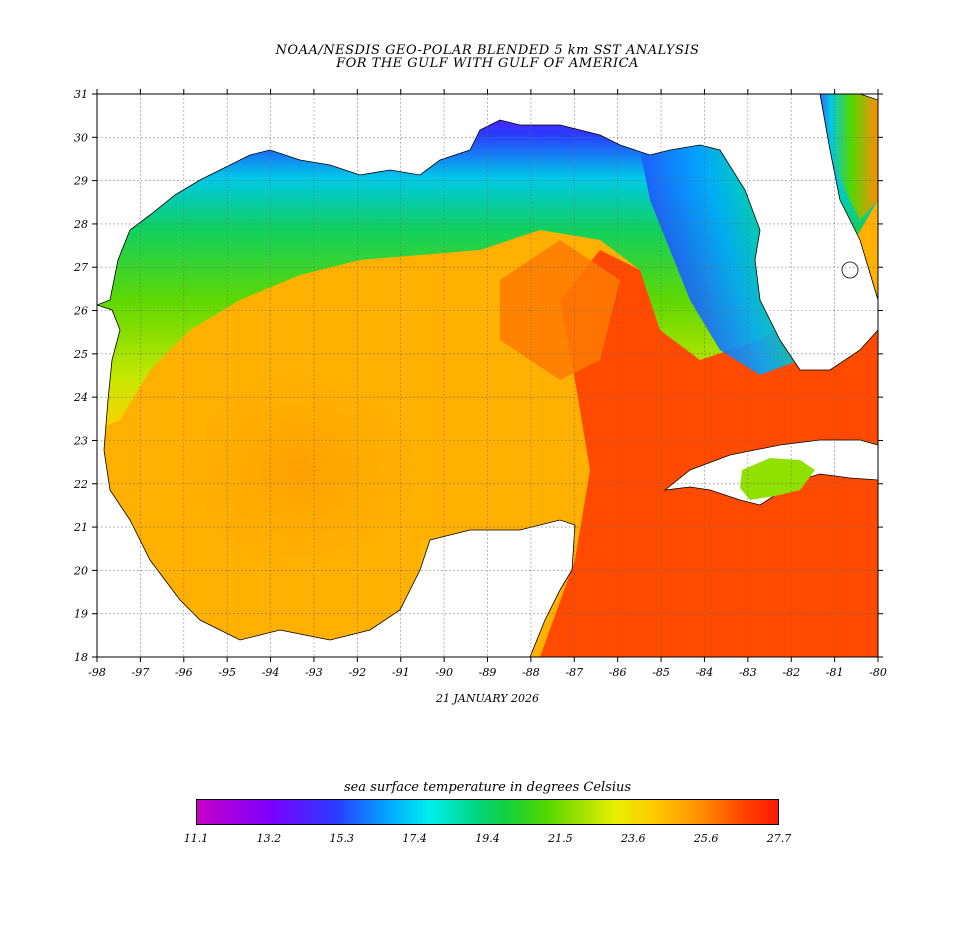 This screenshot has height=940, width=975. I want to click on longitude-tick-label: -82, so click(791, 672).